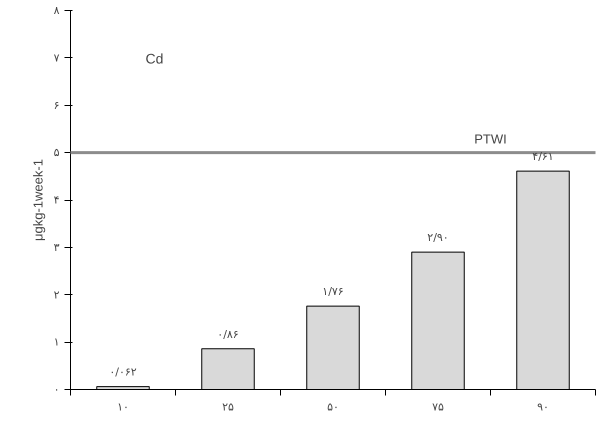 The image size is (605, 421). Describe the element at coordinates (228, 407) in the screenshot. I see `x-tick-label: ۲۵` at that location.